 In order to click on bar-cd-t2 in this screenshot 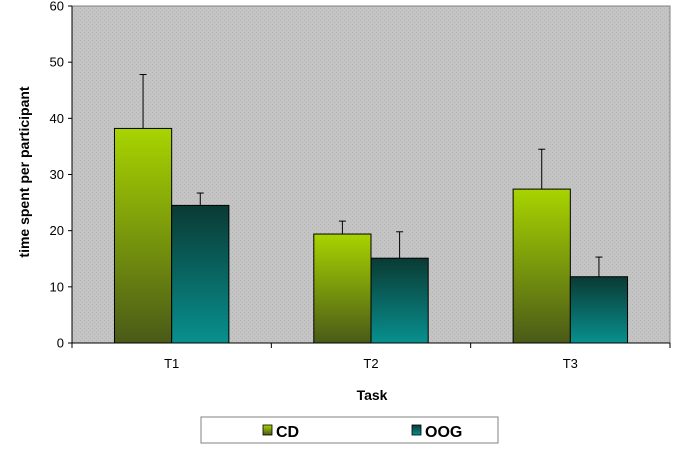, I will do `click(342, 288)`.